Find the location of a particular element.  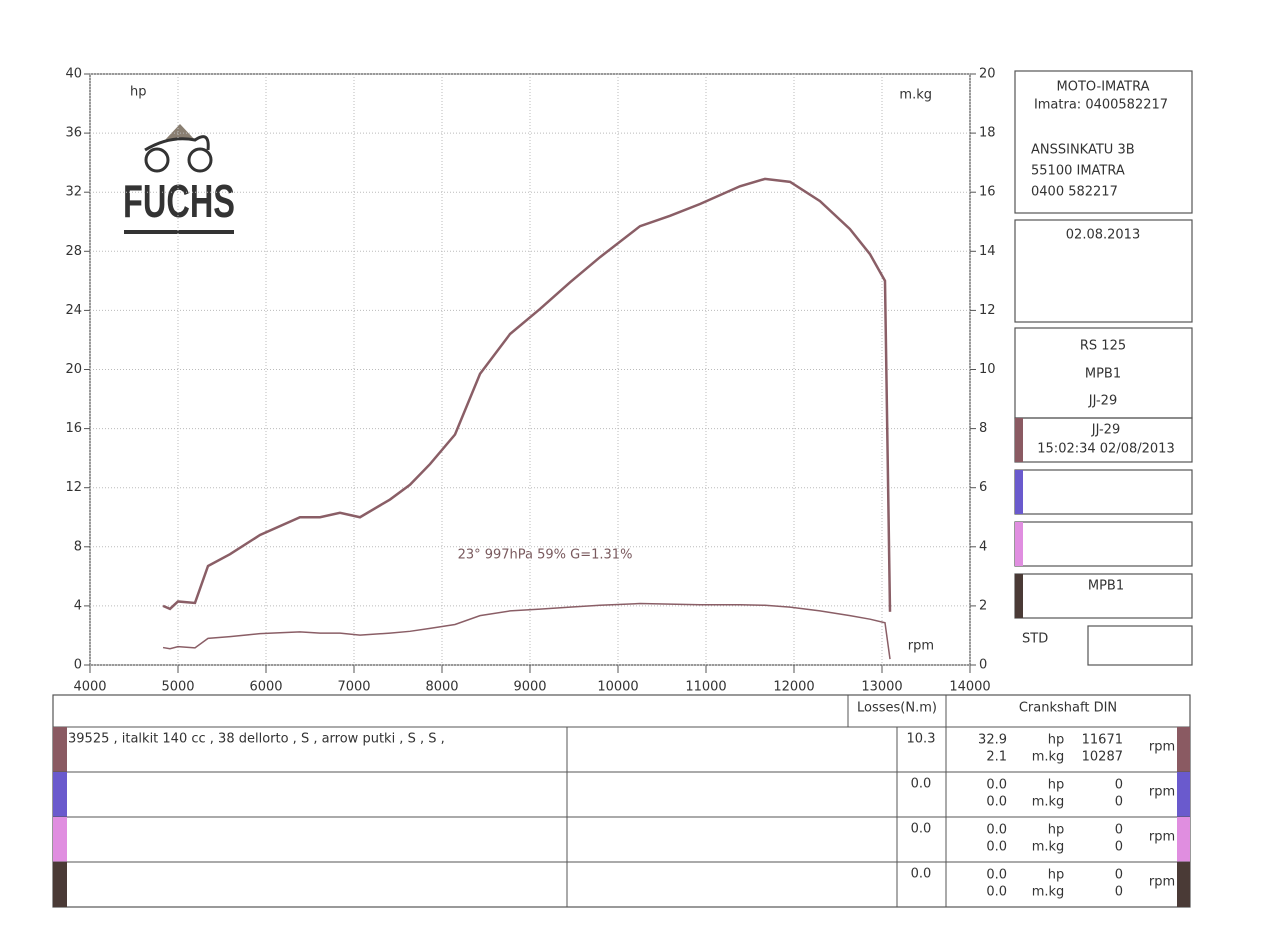

x-tick-label: 10000 is located at coordinates (617, 687).